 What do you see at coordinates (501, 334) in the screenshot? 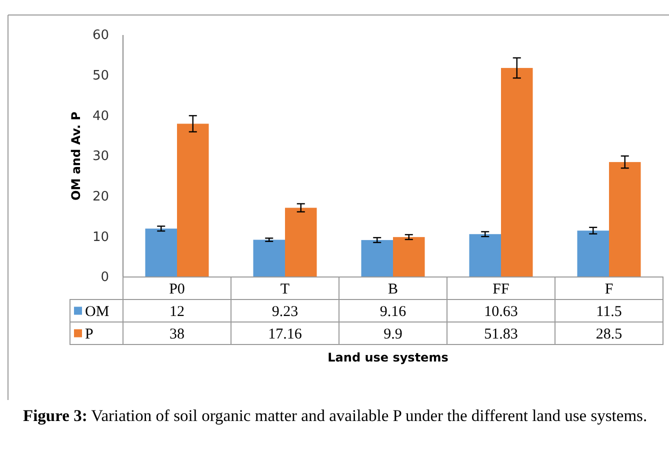
I see `data-label: 51.83` at bounding box center [501, 334].